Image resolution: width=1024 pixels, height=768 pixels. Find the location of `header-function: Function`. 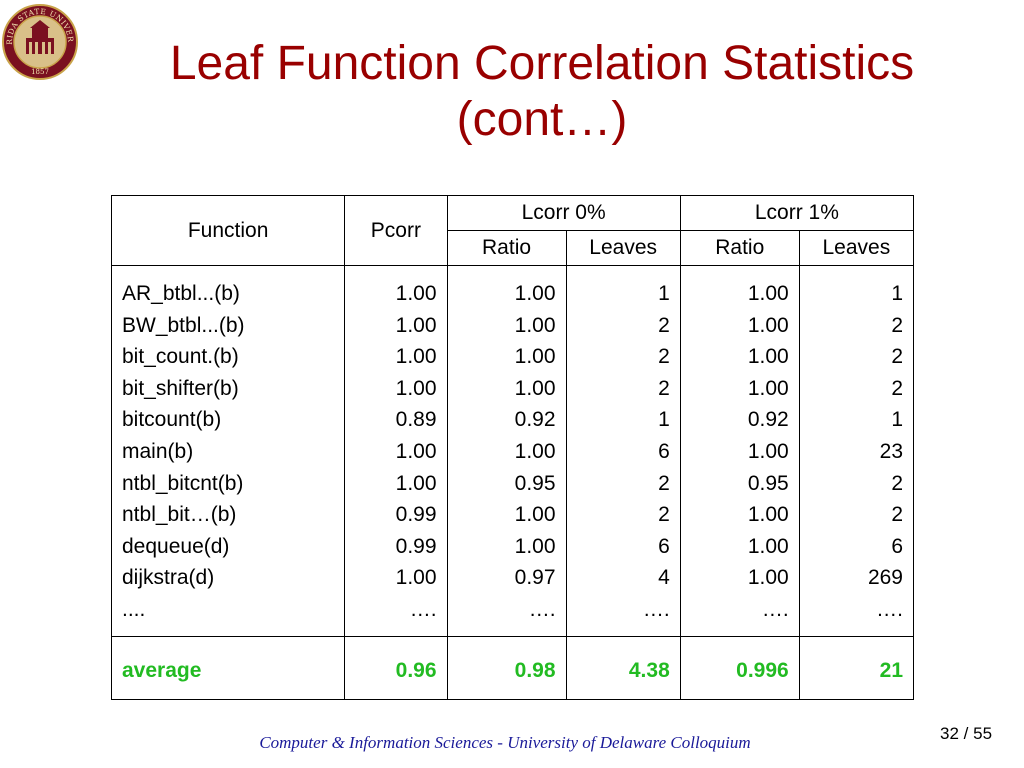

header-function: Function is located at coordinates (228, 230).